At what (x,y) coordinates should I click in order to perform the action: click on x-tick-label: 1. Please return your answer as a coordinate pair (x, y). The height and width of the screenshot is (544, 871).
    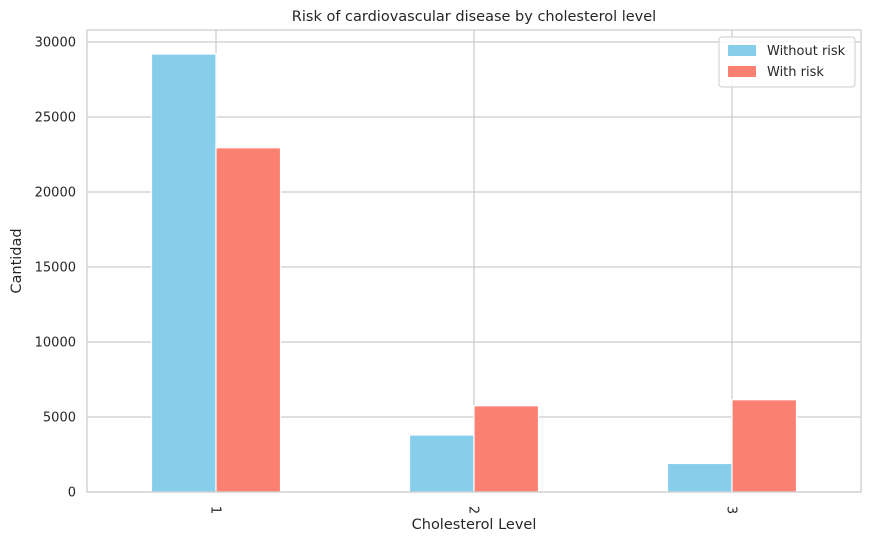
    Looking at the image, I should click on (215, 510).